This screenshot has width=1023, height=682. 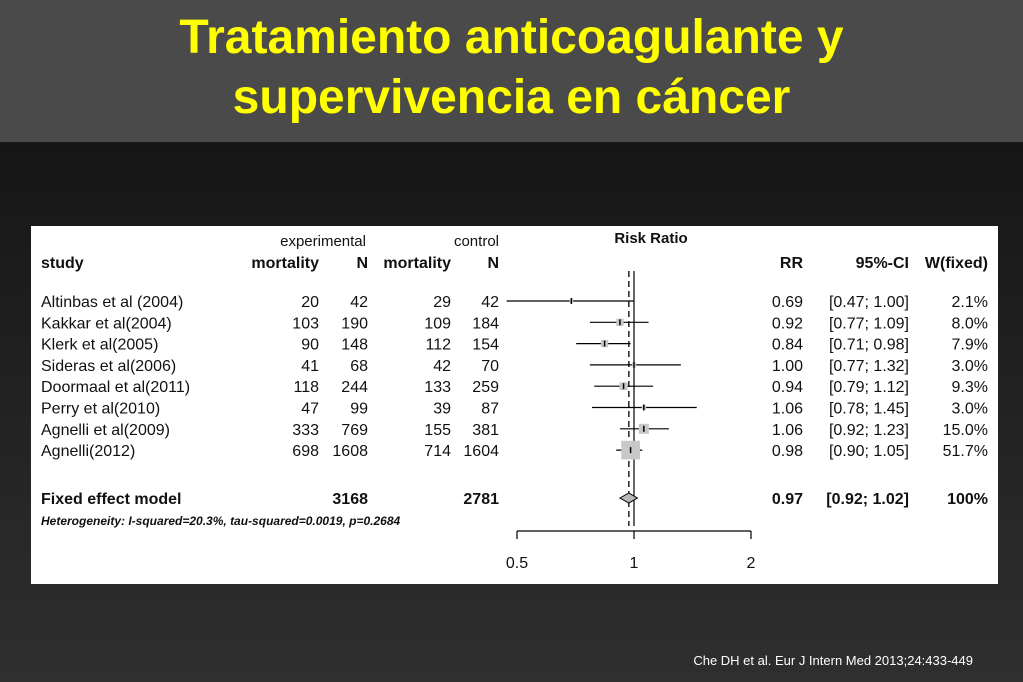 What do you see at coordinates (485, 387) in the screenshot?
I see `ctrl-n-cell: 259` at bounding box center [485, 387].